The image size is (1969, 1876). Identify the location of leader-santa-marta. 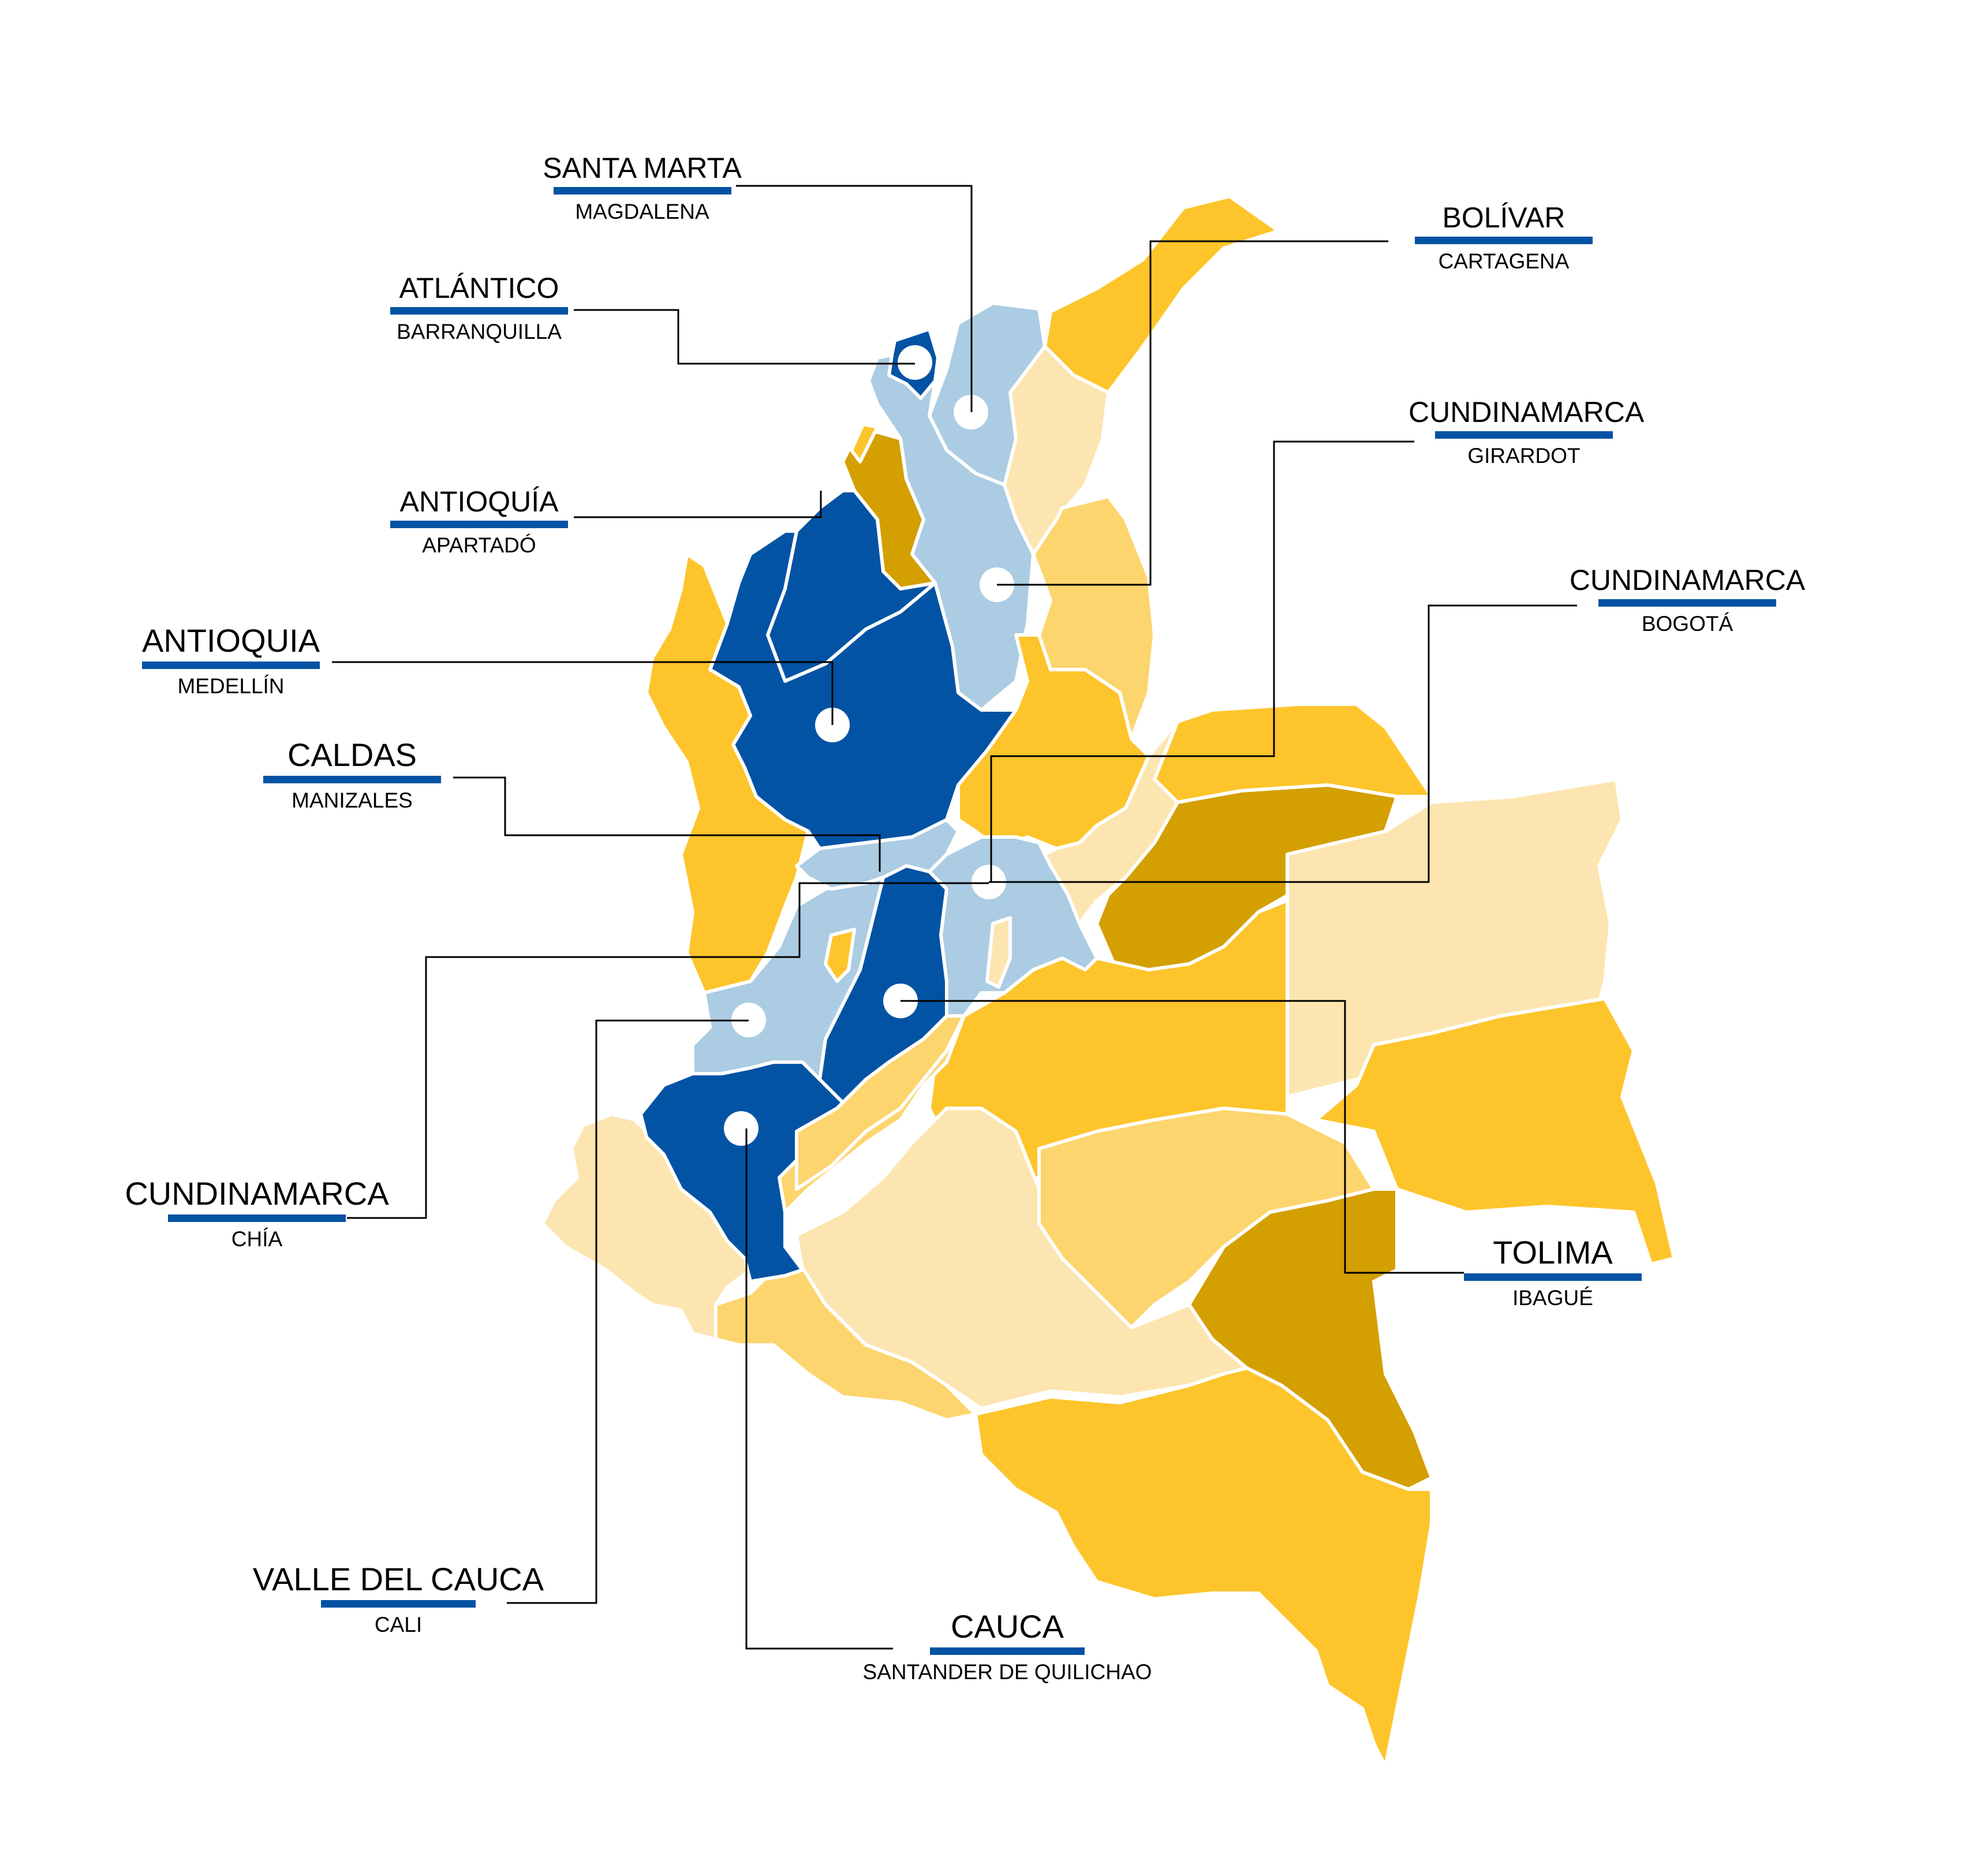
(854, 298).